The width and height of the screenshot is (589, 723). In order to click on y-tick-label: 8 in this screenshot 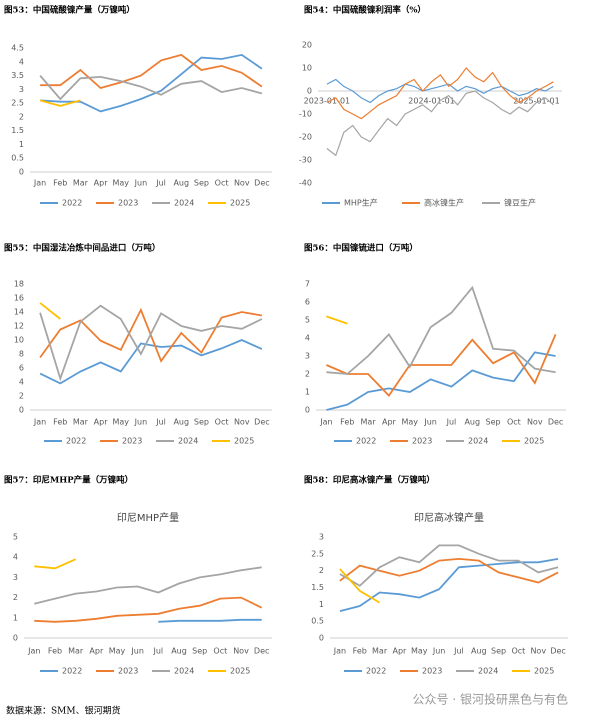, I will do `click(21, 354)`.